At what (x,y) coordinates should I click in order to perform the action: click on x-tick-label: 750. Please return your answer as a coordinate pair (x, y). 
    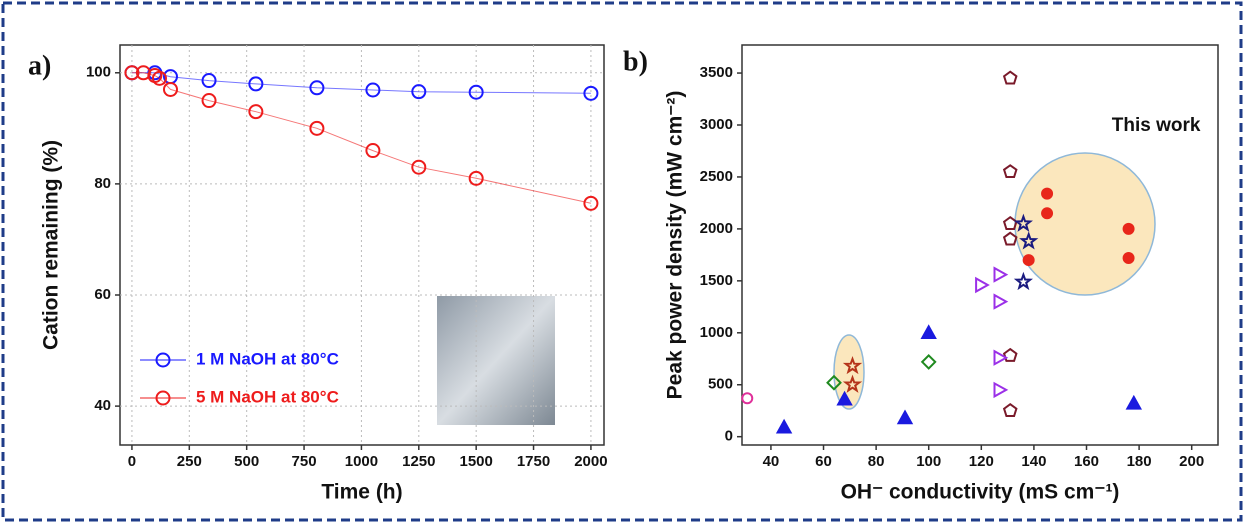
    Looking at the image, I should click on (304, 461).